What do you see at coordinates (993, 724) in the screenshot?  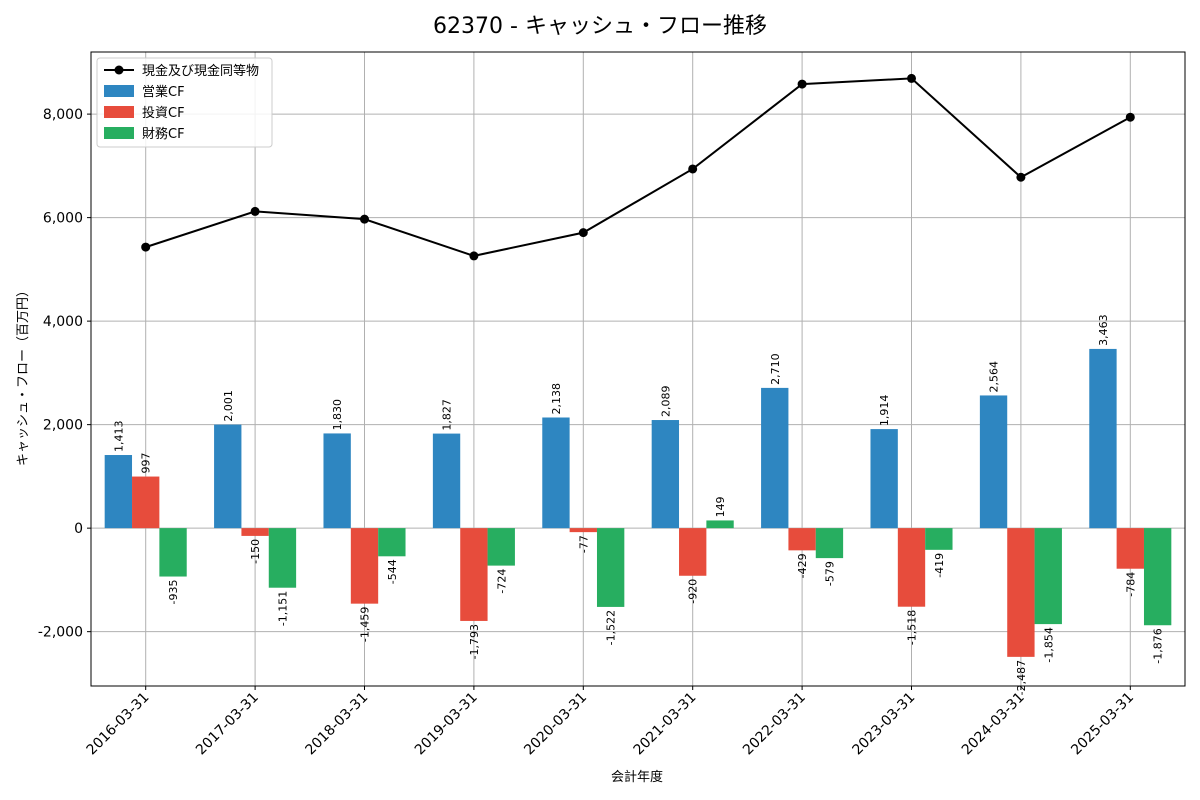 I see `x-tick-label: 2024-03-31` at bounding box center [993, 724].